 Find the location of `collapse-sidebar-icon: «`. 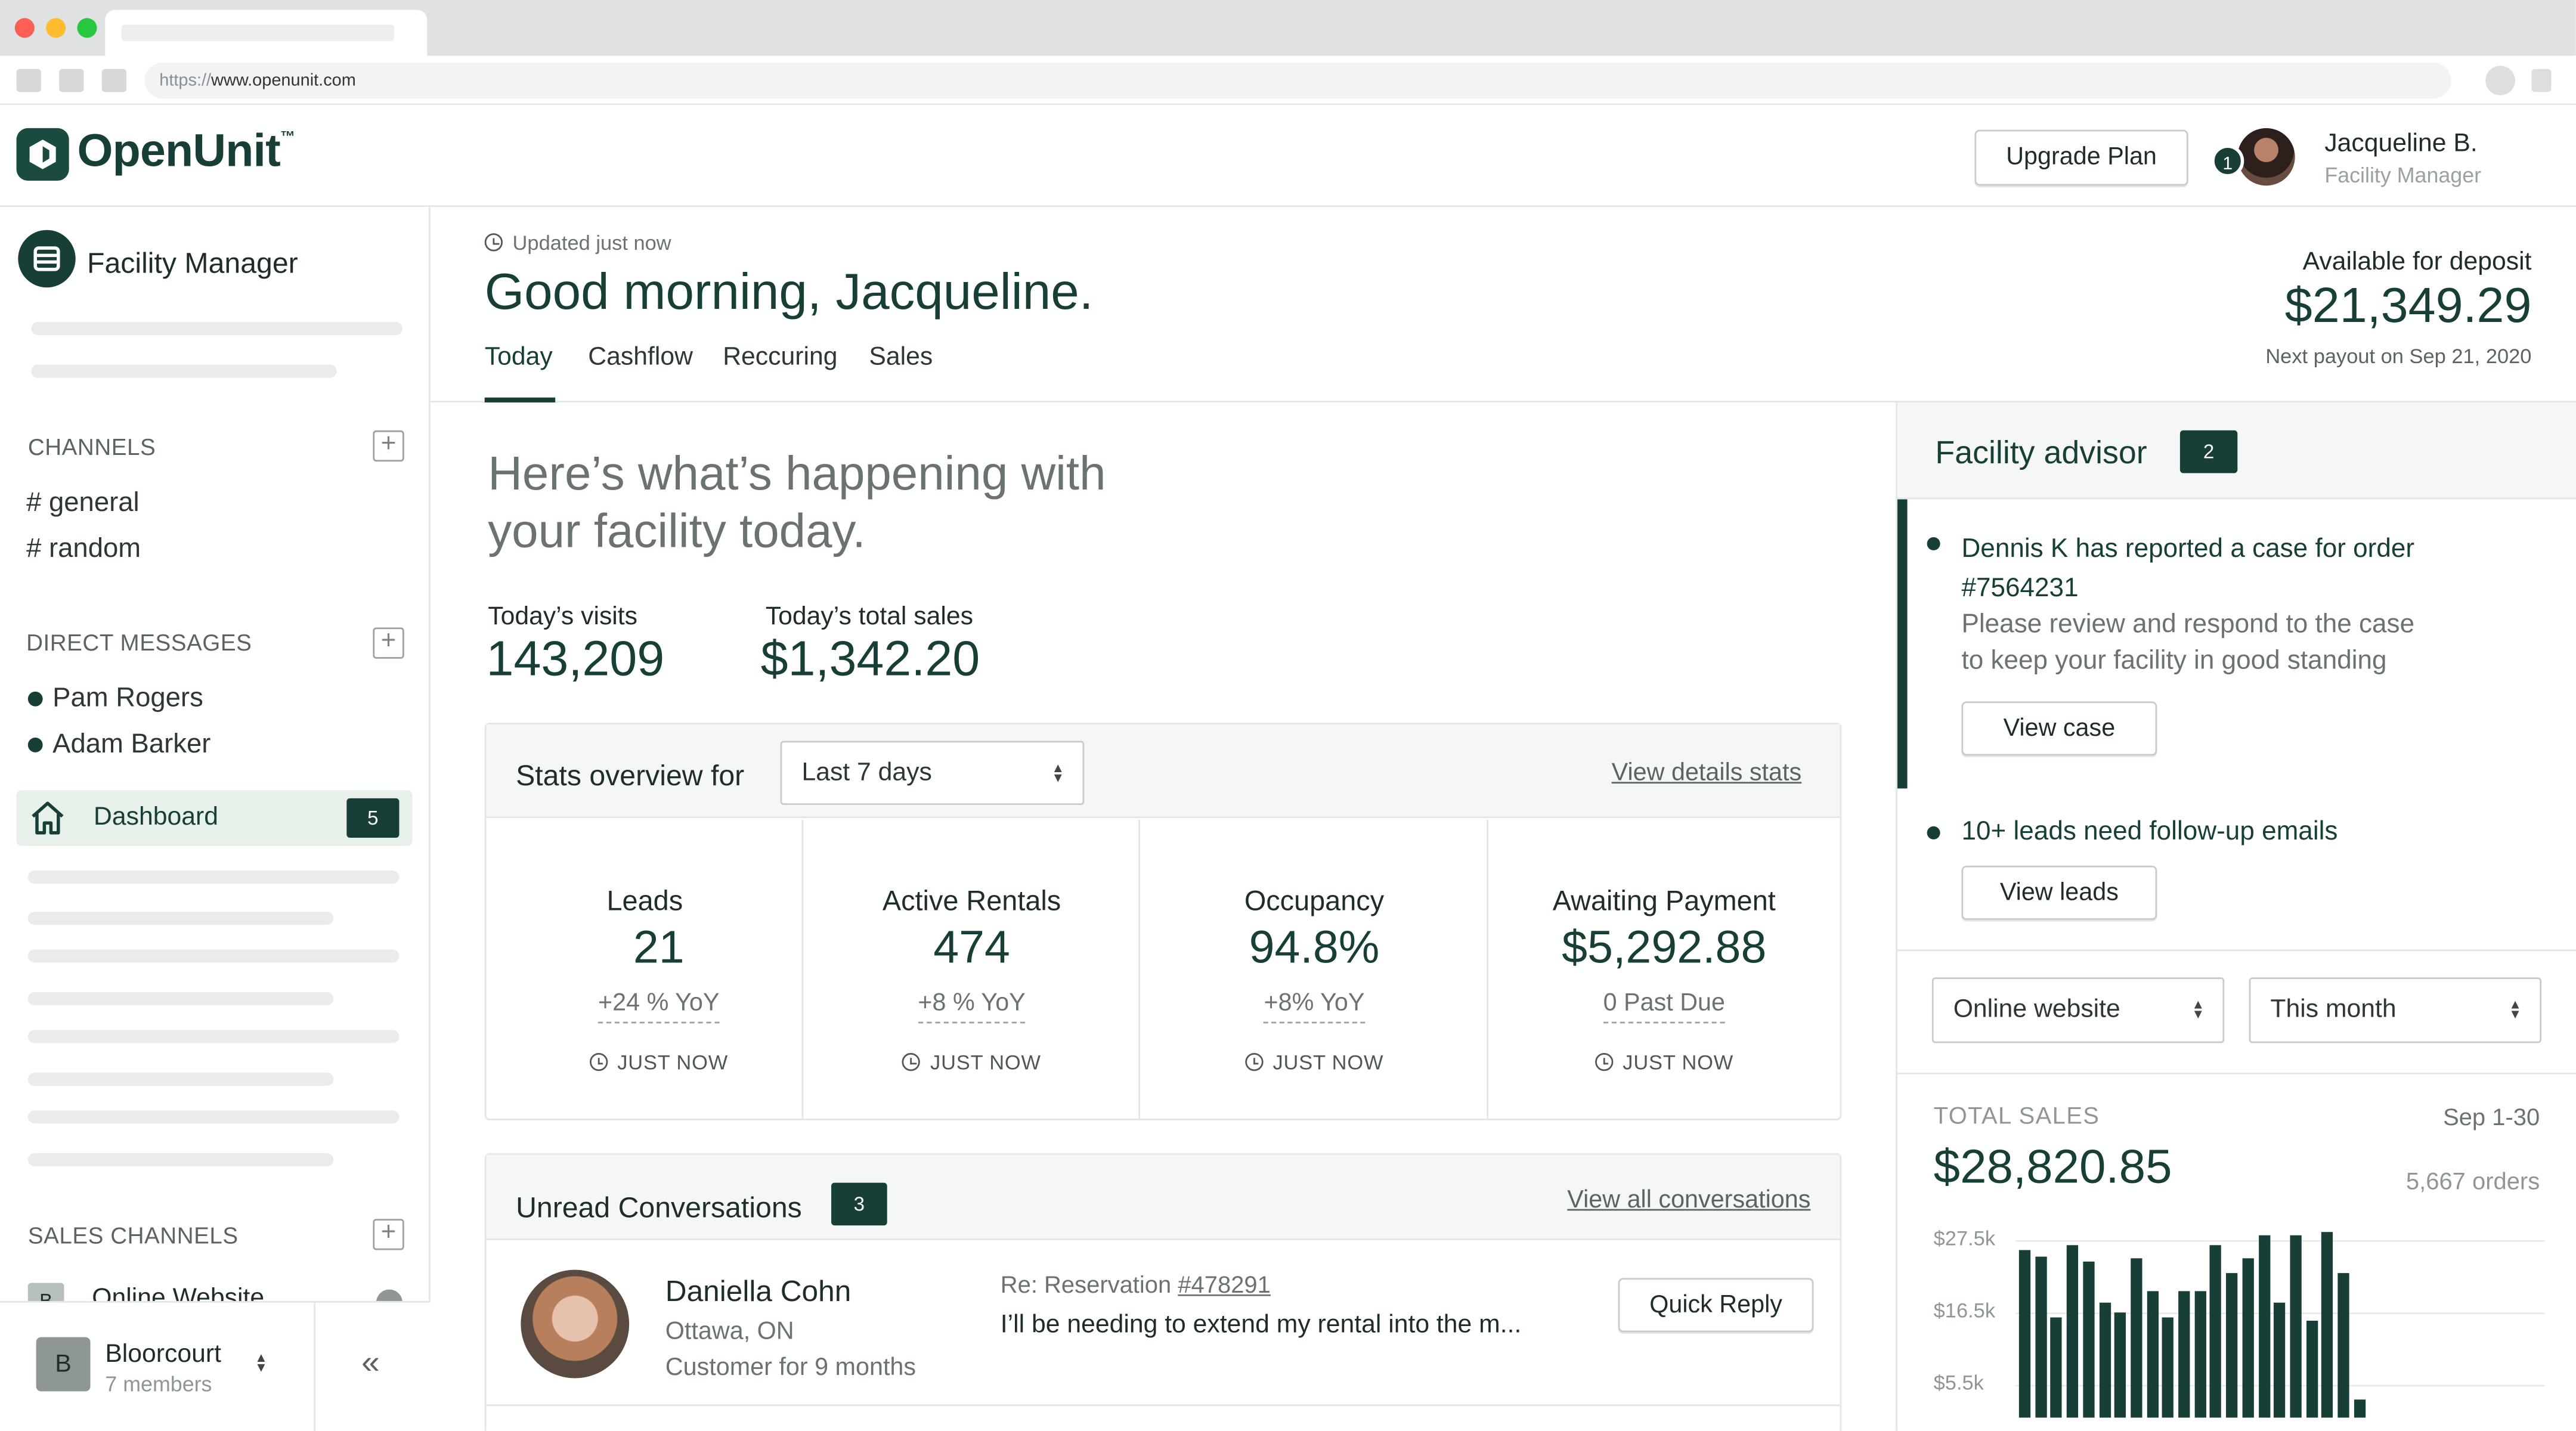

collapse-sidebar-icon: « is located at coordinates (371, 1363).